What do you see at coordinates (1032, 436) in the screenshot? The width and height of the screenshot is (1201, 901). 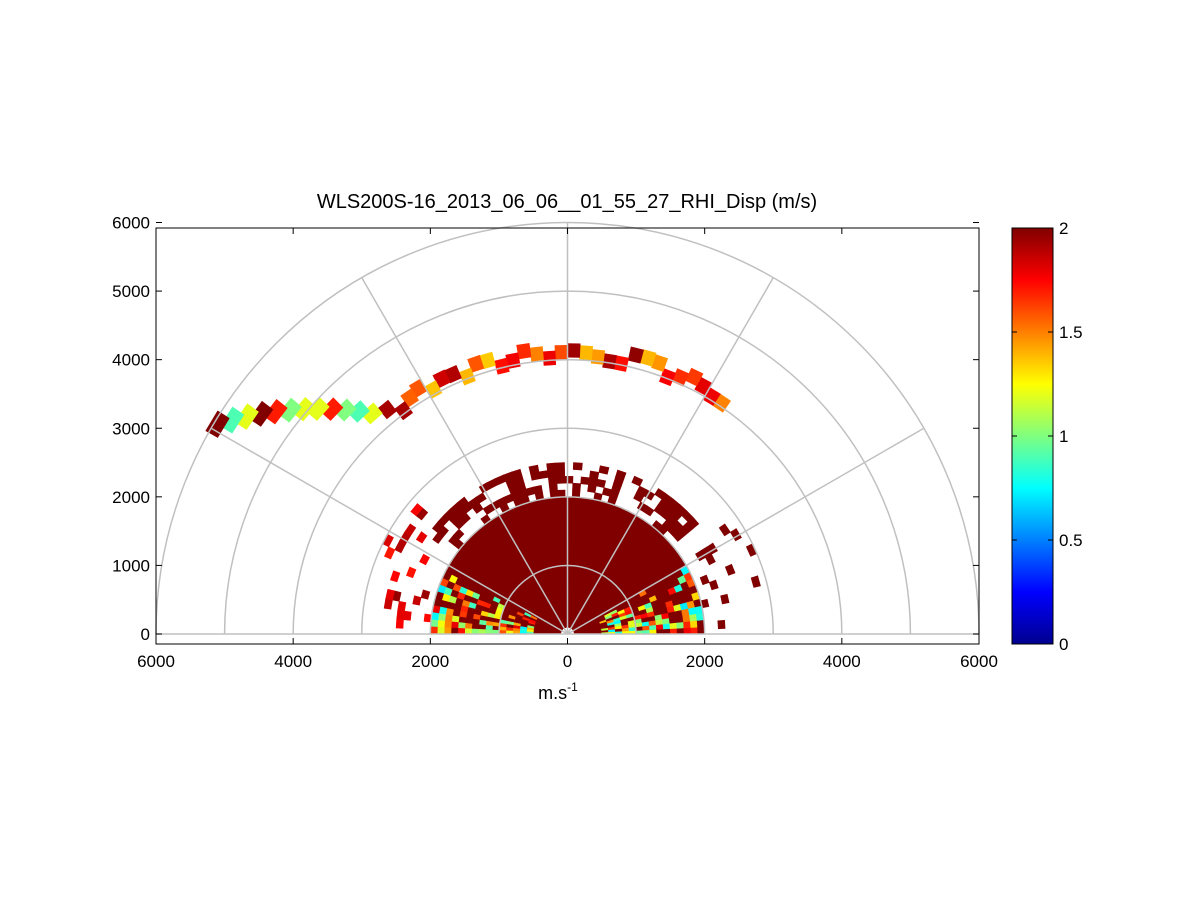 I see `colorbar-gradient` at bounding box center [1032, 436].